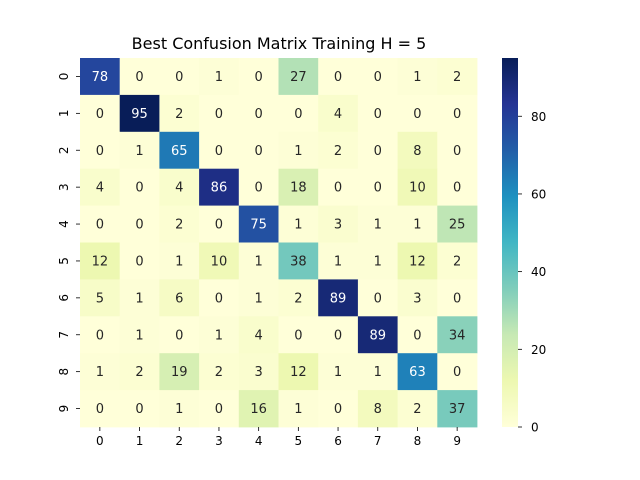 This screenshot has width=640, height=480. I want to click on colorbar-tick-label: 60, so click(538, 194).